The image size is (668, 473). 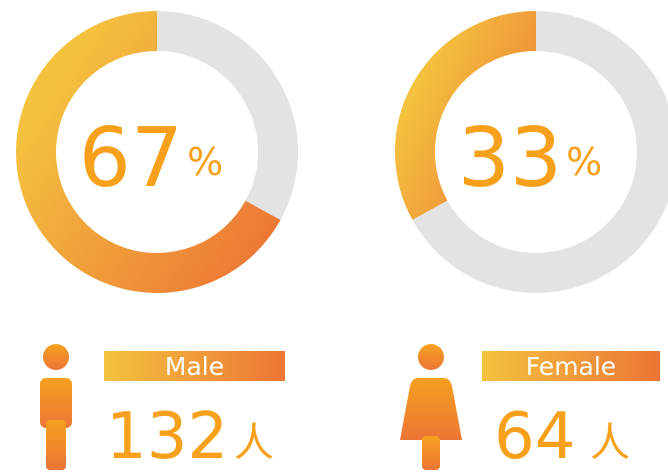 What do you see at coordinates (431, 407) in the screenshot?
I see `female-icon` at bounding box center [431, 407].